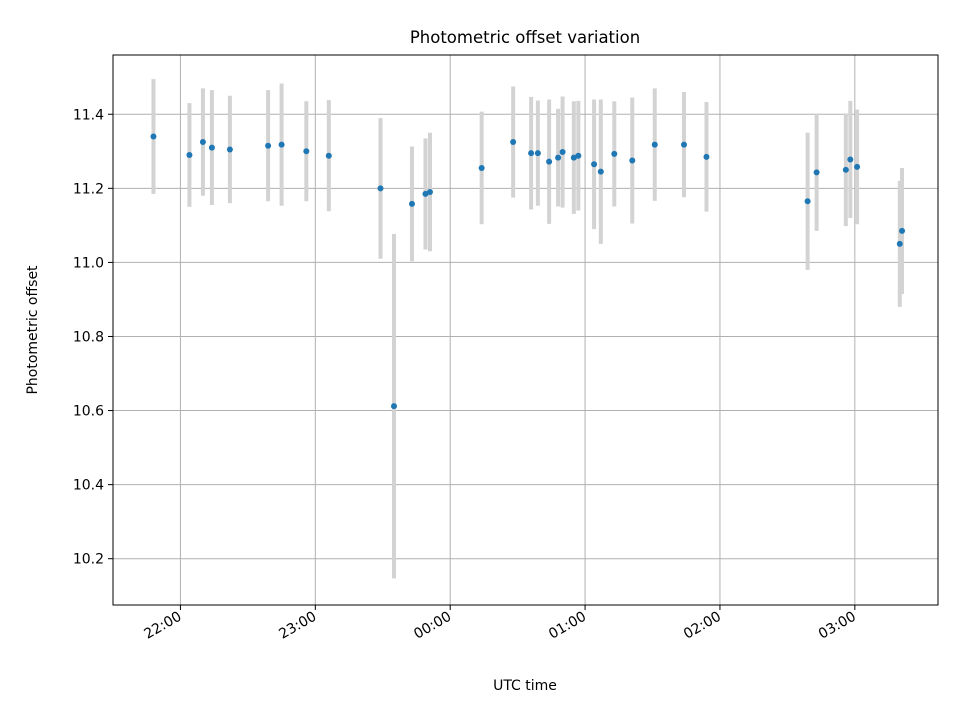 The image size is (960, 720). Describe the element at coordinates (88, 560) in the screenshot. I see `y-tick-label: 10.2` at that location.